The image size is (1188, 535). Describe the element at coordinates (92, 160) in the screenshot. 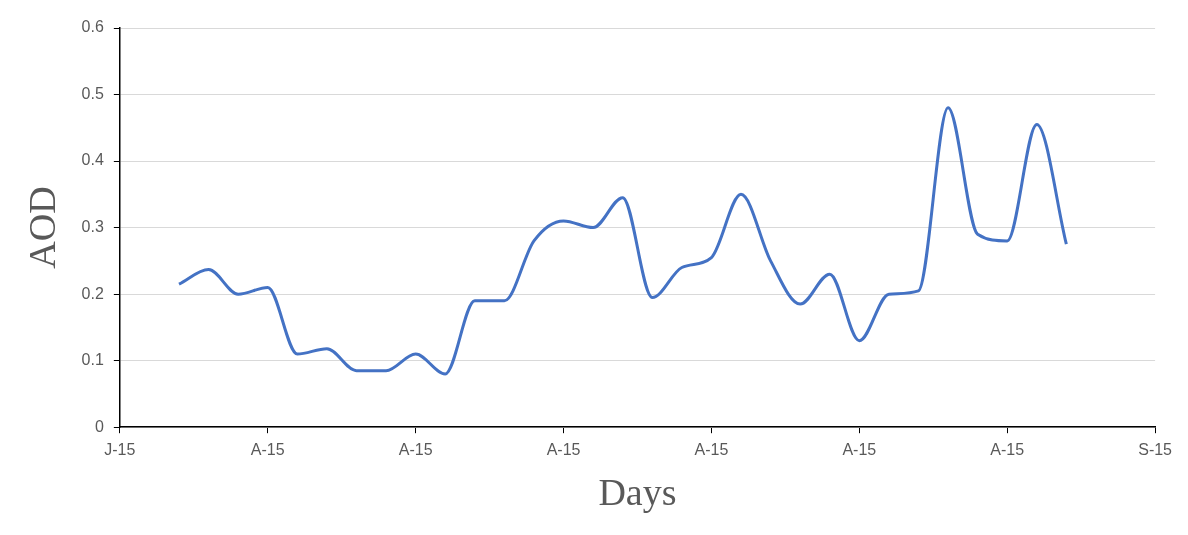

I see `y-tick-label: 0.4` at that location.